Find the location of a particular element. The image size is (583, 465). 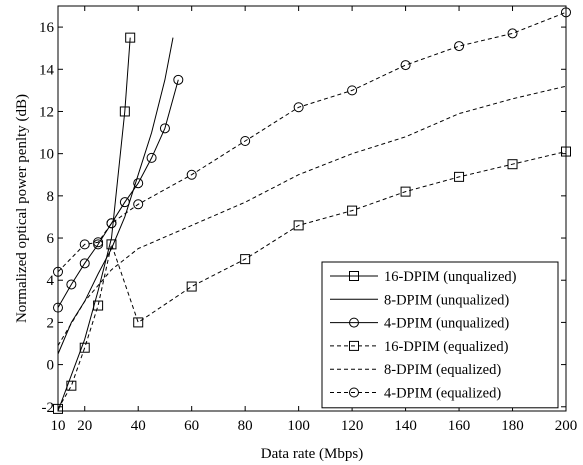

x-axis-label: Data rate (Mbps) is located at coordinates (312, 454).